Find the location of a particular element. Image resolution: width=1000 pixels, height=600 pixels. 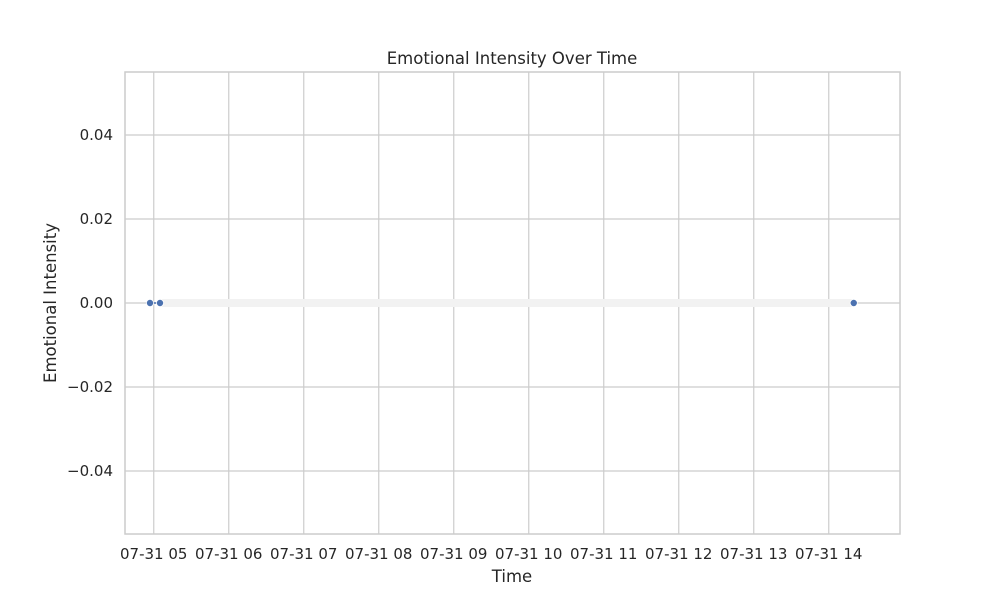

x-tick-label: 07-31 11 is located at coordinates (603, 554).